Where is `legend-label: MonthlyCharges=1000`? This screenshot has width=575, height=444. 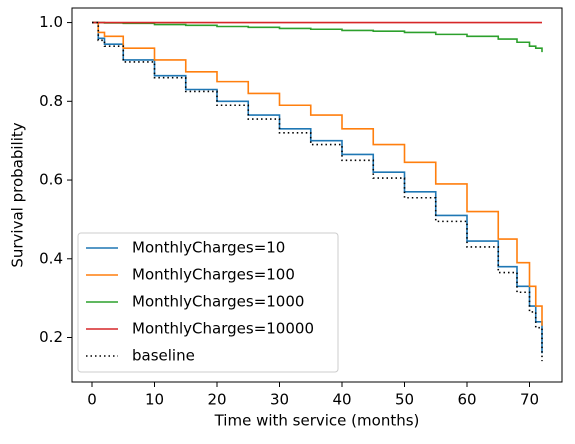
legend-label: MonthlyCharges=1000 is located at coordinates (218, 302).